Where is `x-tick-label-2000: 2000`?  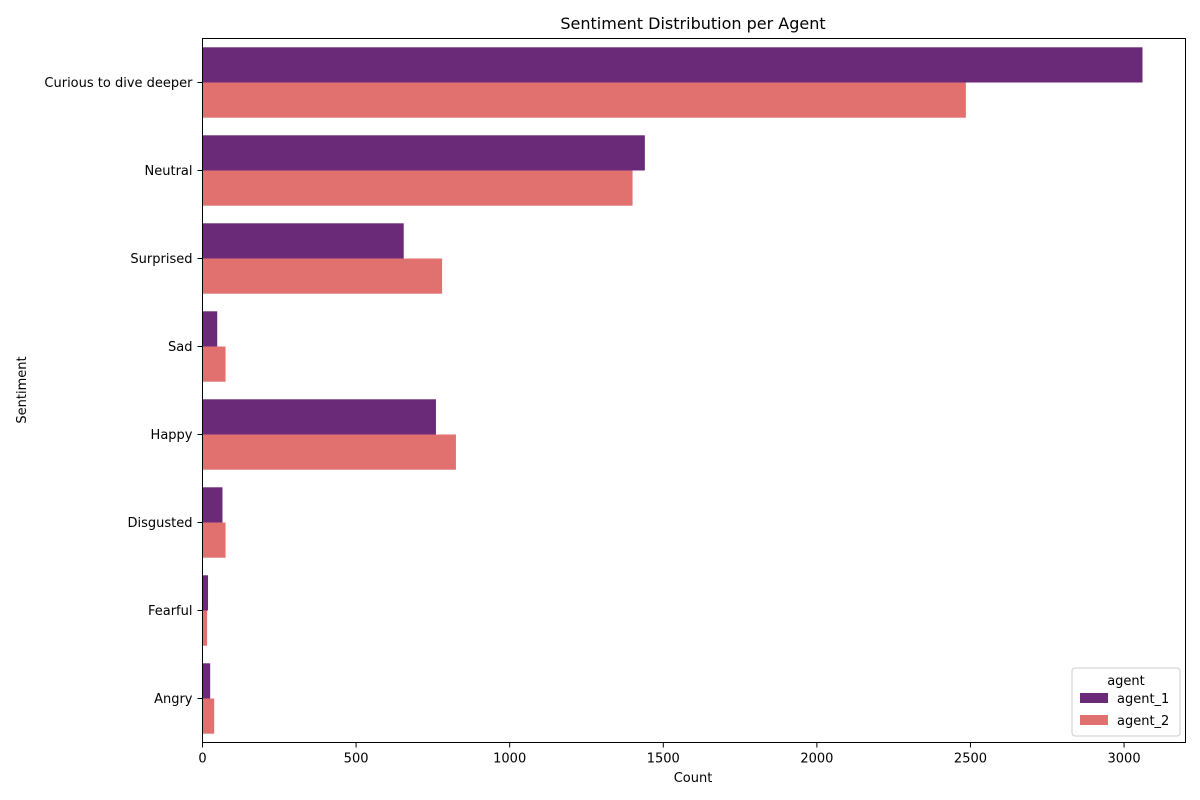
x-tick-label-2000: 2000 is located at coordinates (816, 759).